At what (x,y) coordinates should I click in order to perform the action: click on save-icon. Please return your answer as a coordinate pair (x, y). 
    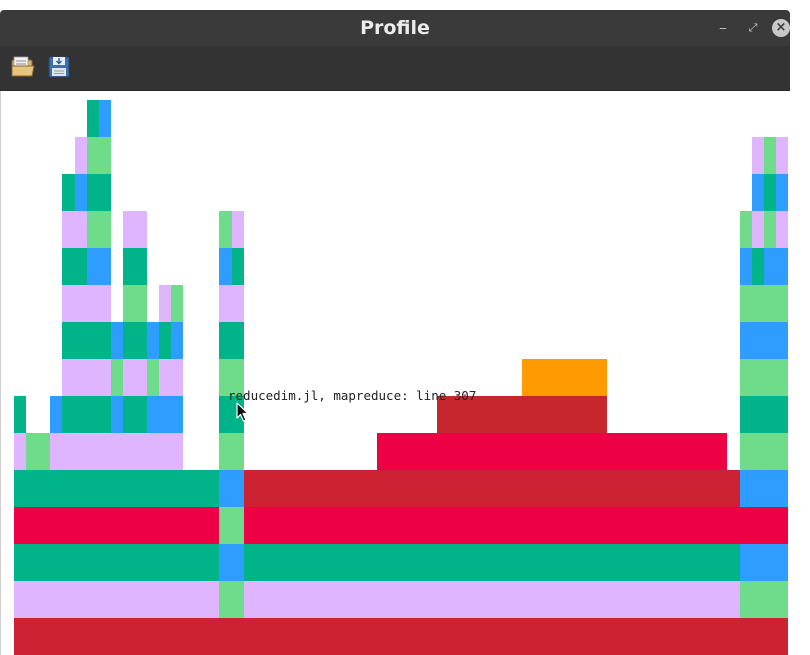
    Looking at the image, I should click on (59, 67).